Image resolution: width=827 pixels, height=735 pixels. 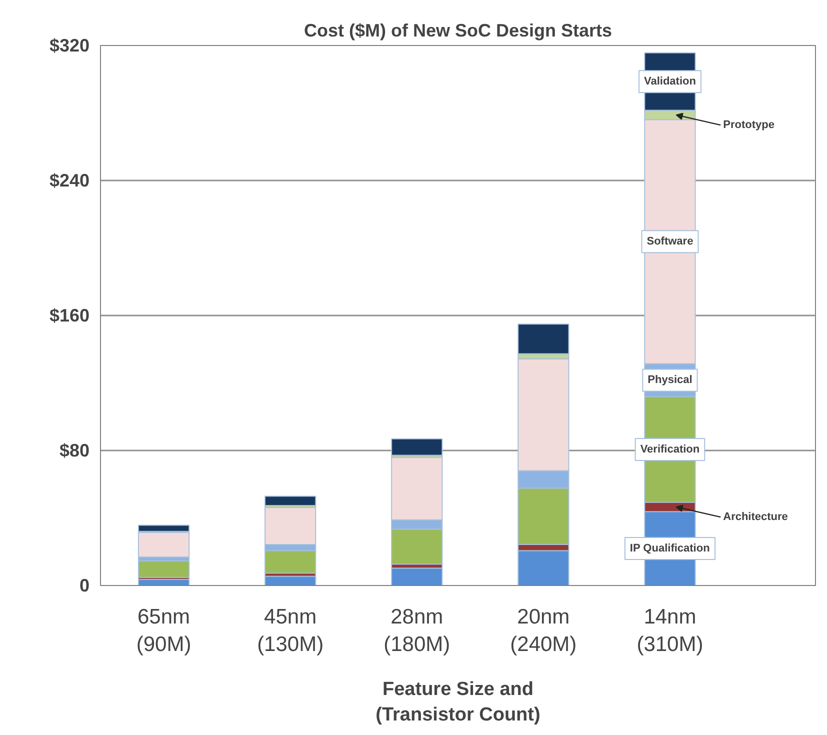 I want to click on text: Architecture, so click(x=755, y=517).